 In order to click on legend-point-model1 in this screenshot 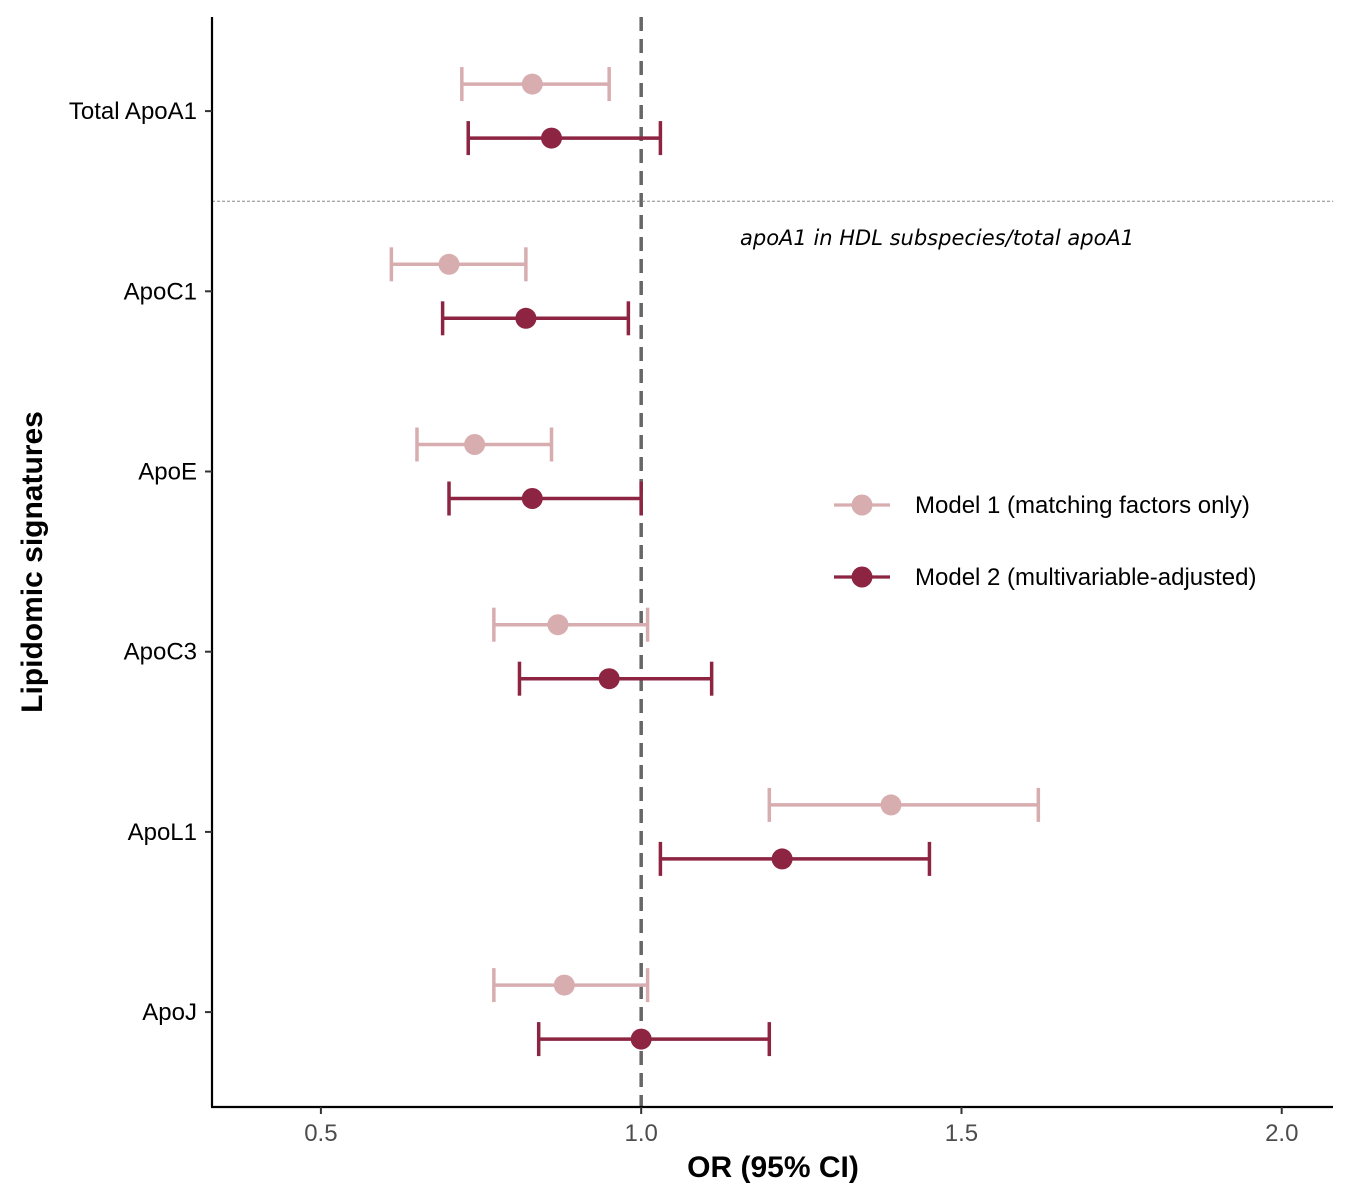, I will do `click(862, 505)`.